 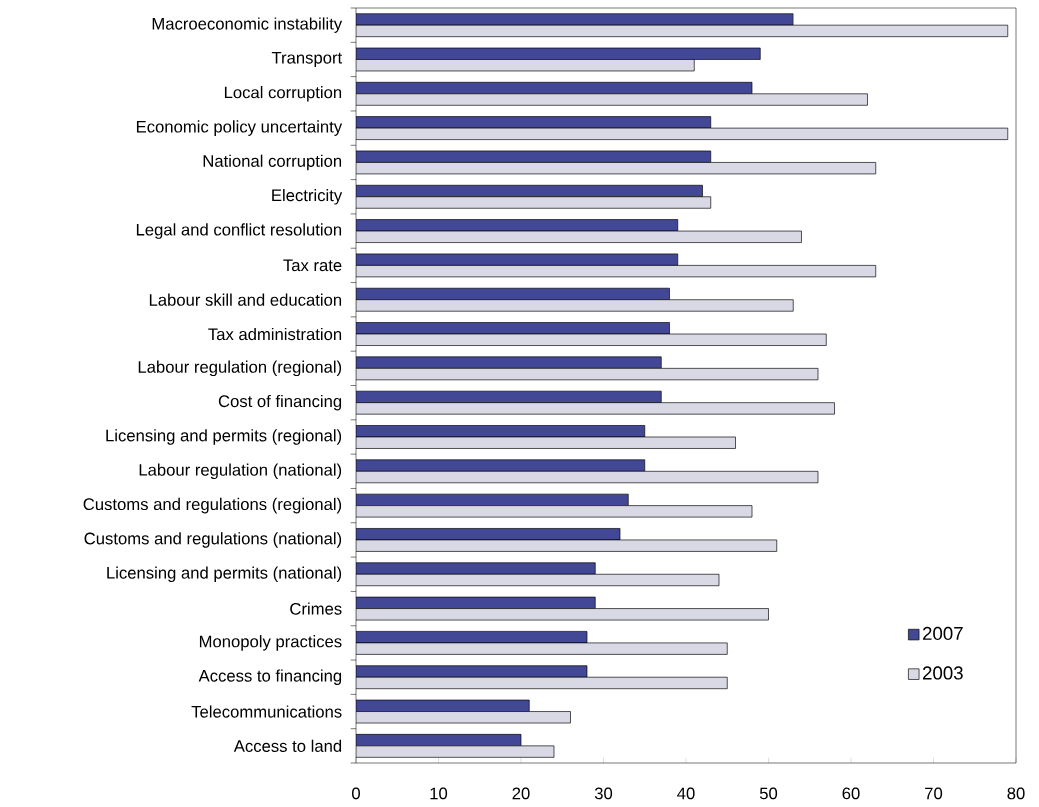 What do you see at coordinates (287, 745) in the screenshot?
I see `y-tick-label: Access to land` at bounding box center [287, 745].